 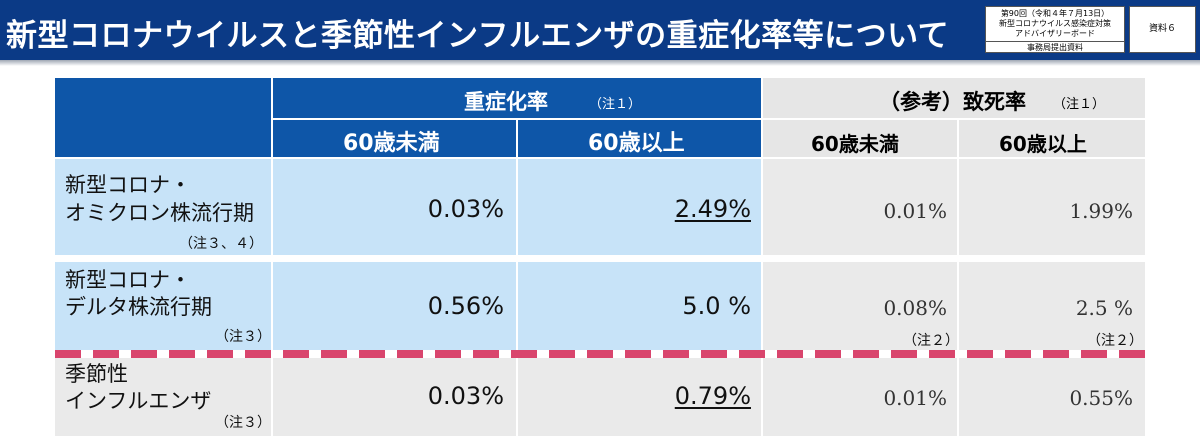 I want to click on header-shadow, so click(x=600, y=63).